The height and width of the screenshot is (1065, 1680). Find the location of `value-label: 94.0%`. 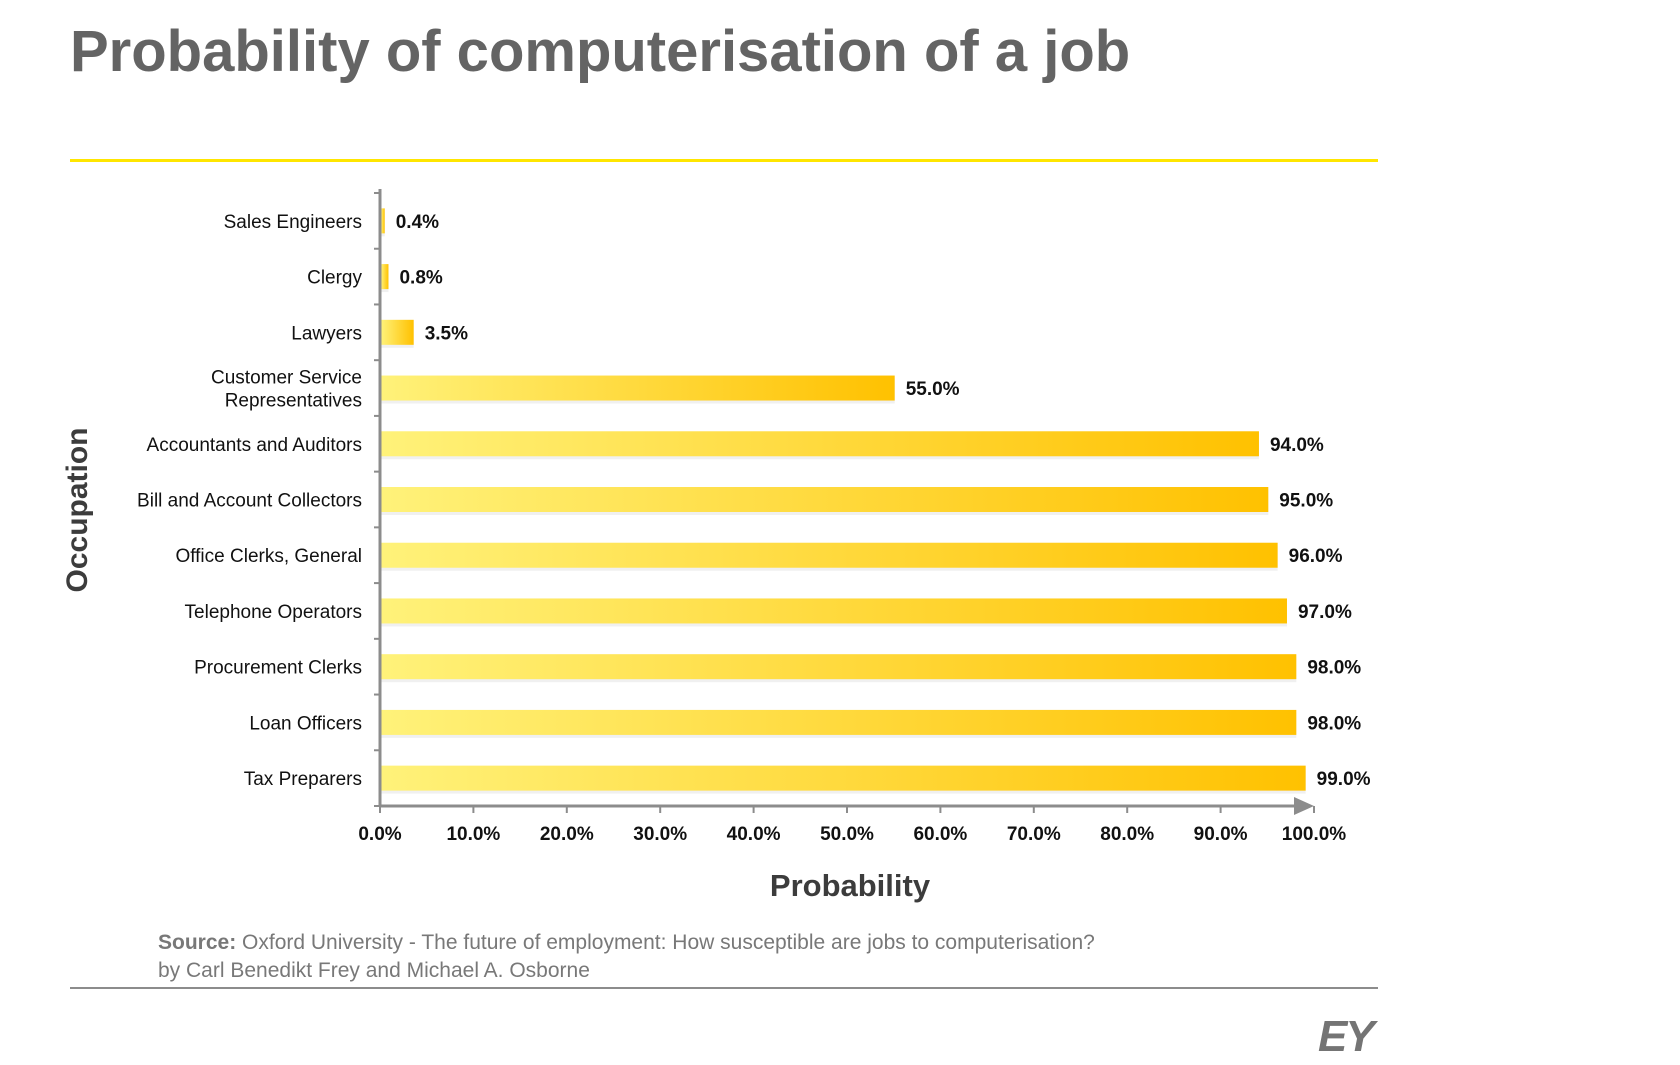

value-label: 94.0% is located at coordinates (1297, 445).